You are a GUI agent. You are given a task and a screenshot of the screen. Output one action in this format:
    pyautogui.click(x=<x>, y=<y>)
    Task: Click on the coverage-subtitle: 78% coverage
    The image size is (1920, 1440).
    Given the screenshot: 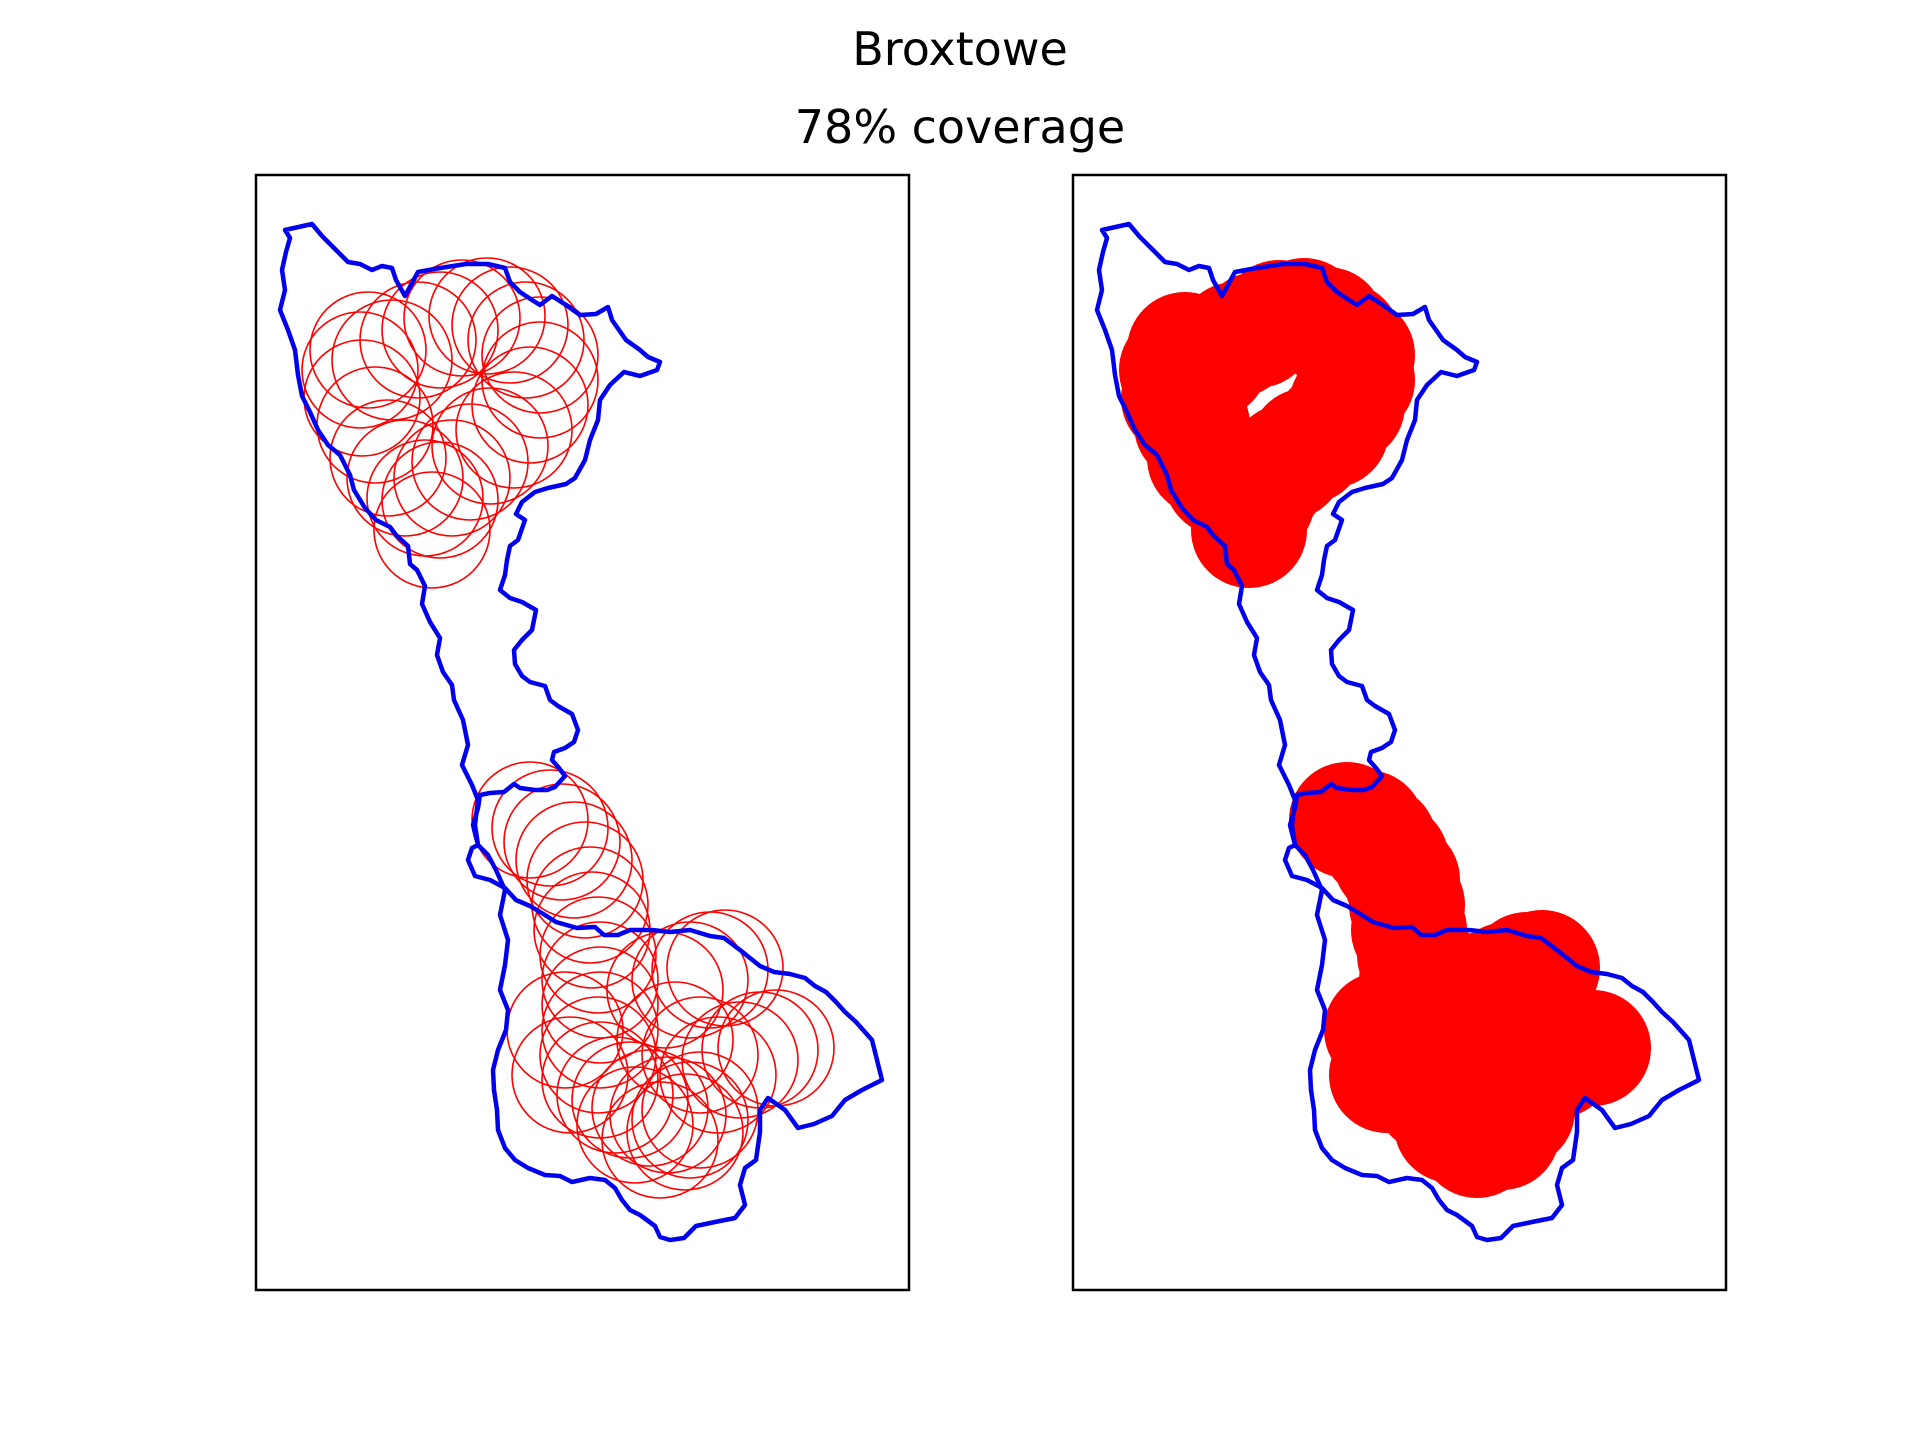 What is the action you would take?
    pyautogui.click(x=960, y=127)
    